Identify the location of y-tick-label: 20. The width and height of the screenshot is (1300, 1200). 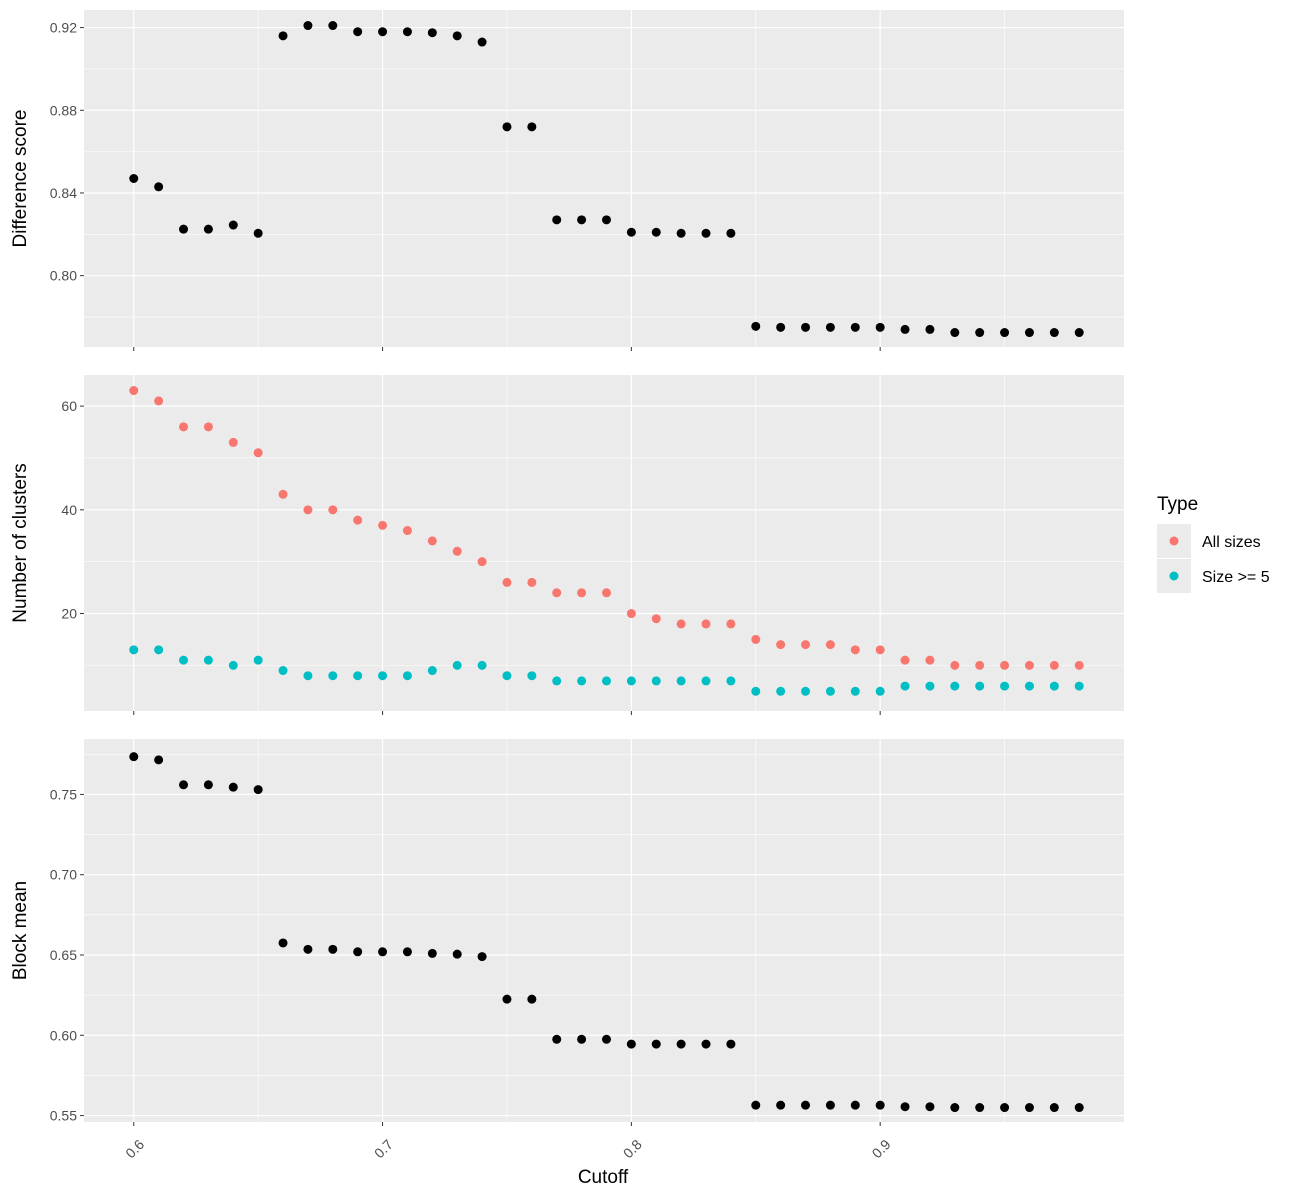
(69, 614).